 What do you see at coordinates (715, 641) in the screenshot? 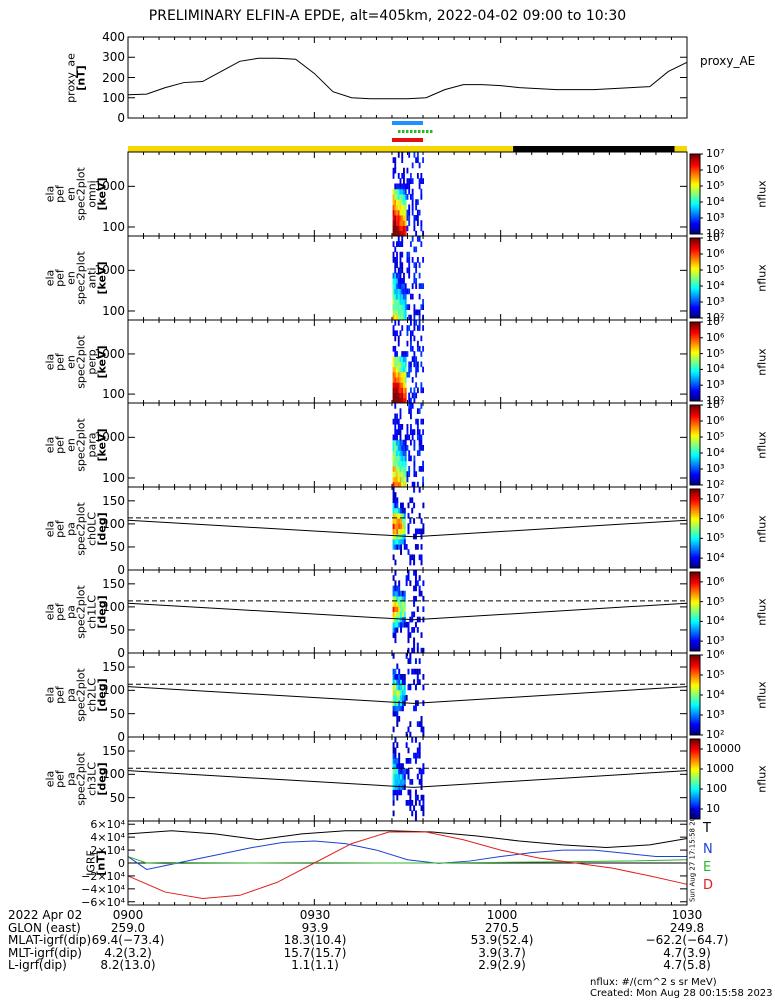
I see `colorbar-tick-label: 10³` at bounding box center [715, 641].